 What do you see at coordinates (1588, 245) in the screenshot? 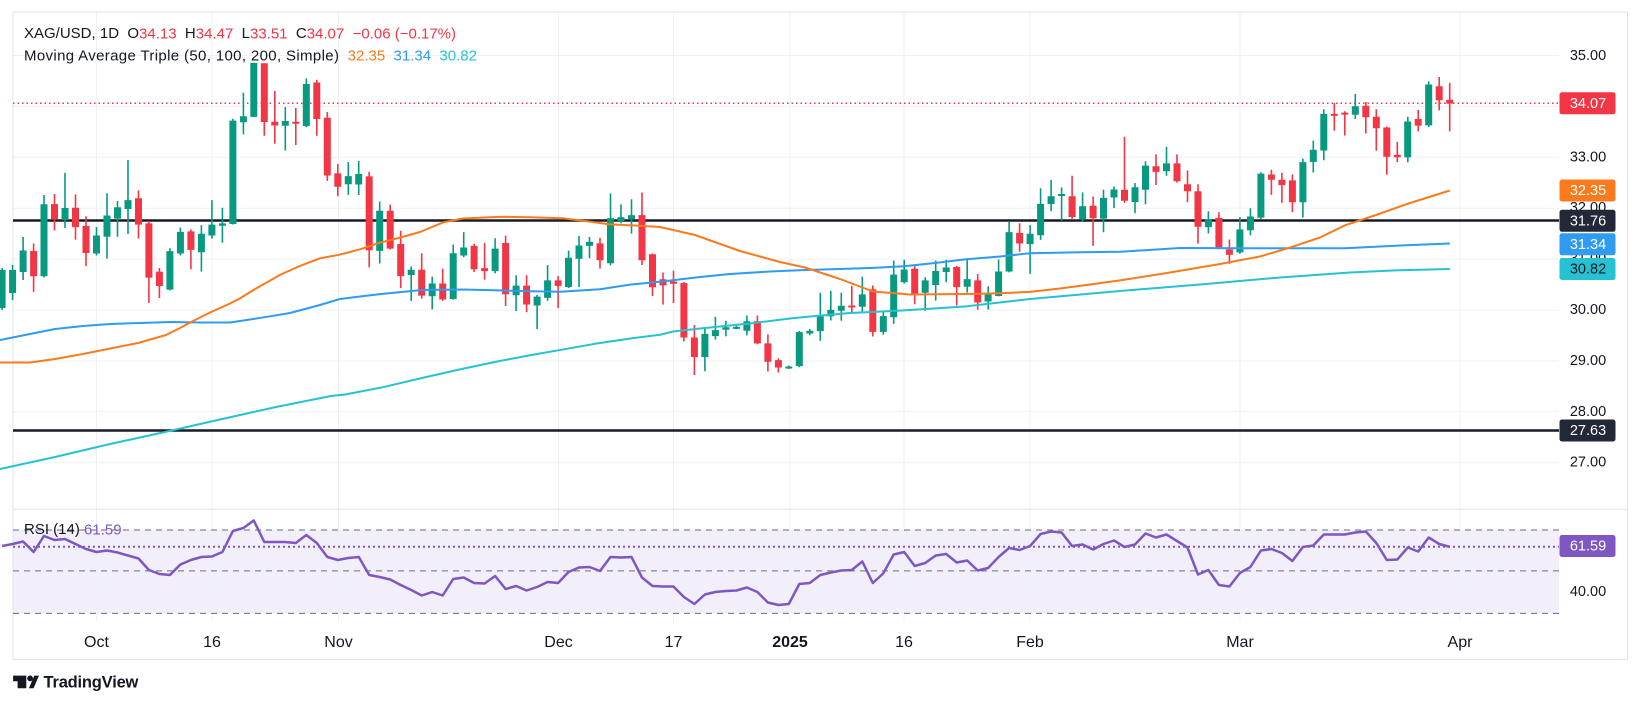
I see `svg-text: 31.34` at bounding box center [1588, 245].